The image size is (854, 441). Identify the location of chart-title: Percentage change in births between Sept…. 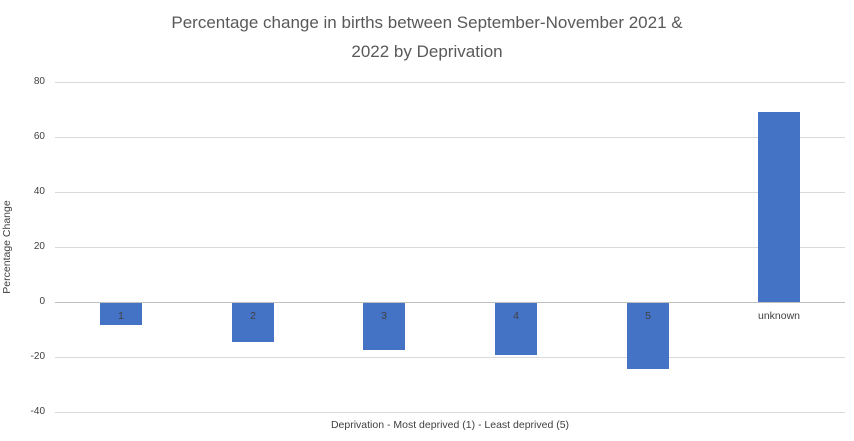
(427, 37).